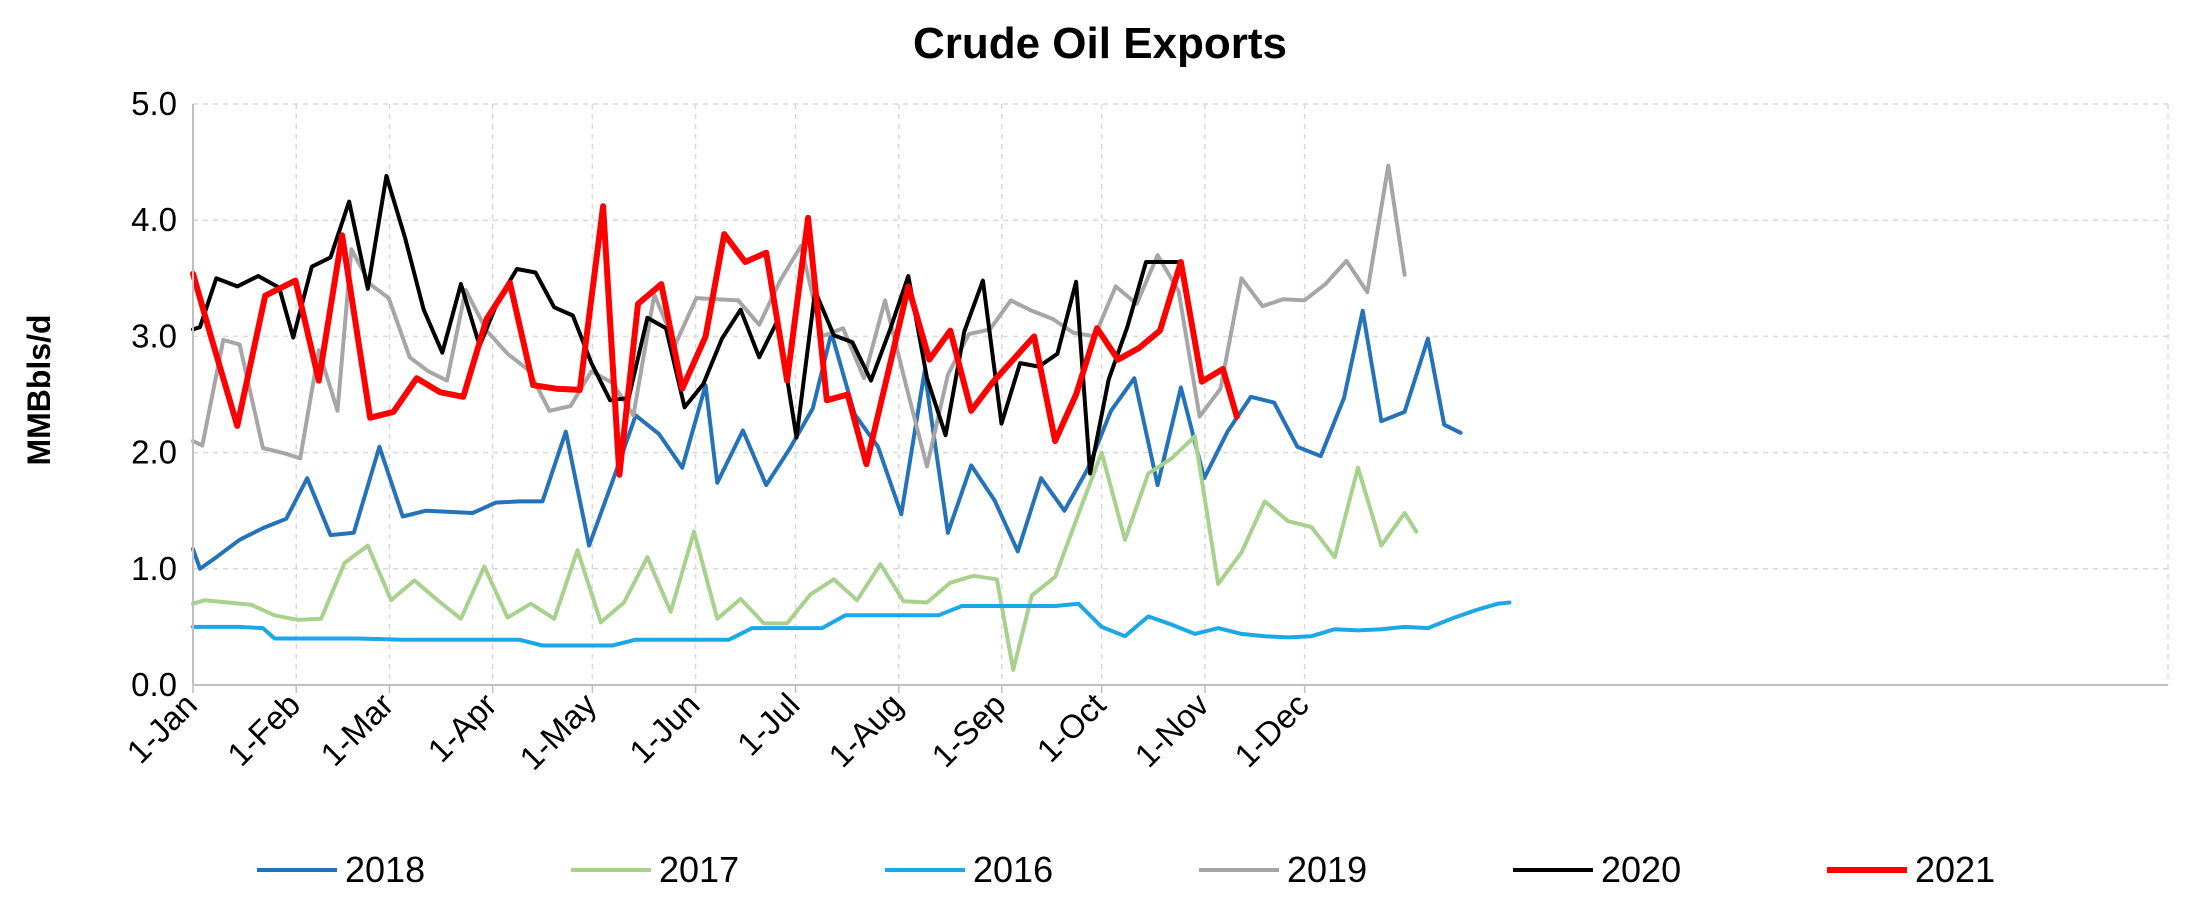  Describe the element at coordinates (1641, 869) in the screenshot. I see `legend-label-2020: 2020` at that location.